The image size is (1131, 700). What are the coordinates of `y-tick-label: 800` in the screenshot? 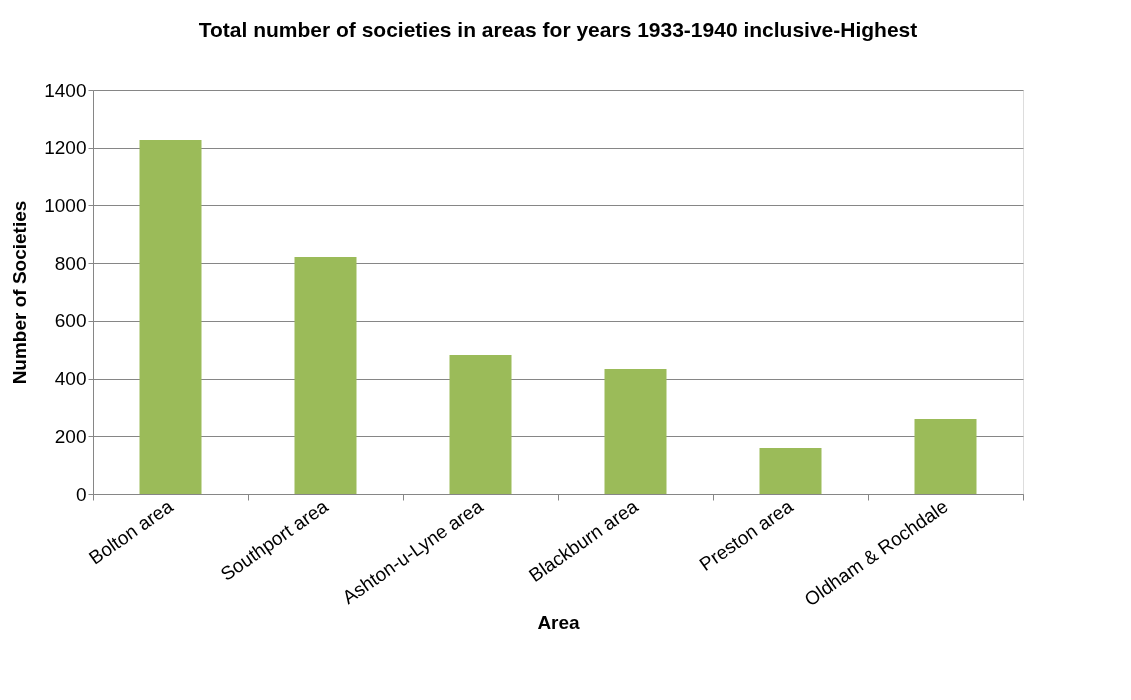 It's located at (70, 263).